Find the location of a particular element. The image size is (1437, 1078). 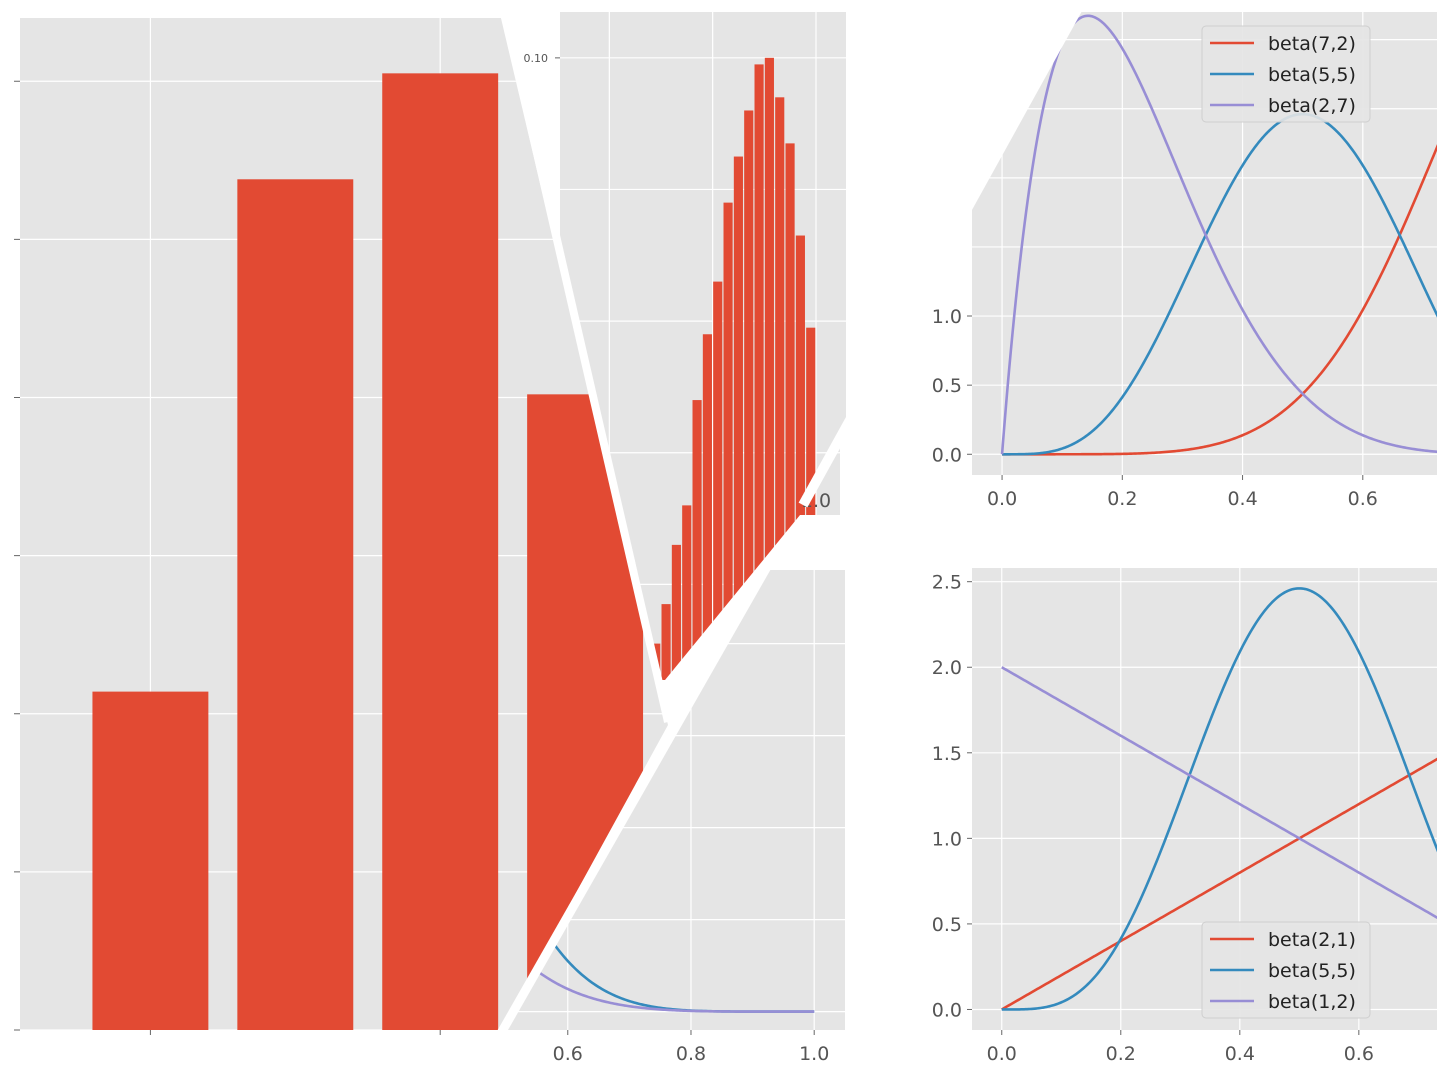

legend-label: beta(2,7) is located at coordinates (1312, 106).